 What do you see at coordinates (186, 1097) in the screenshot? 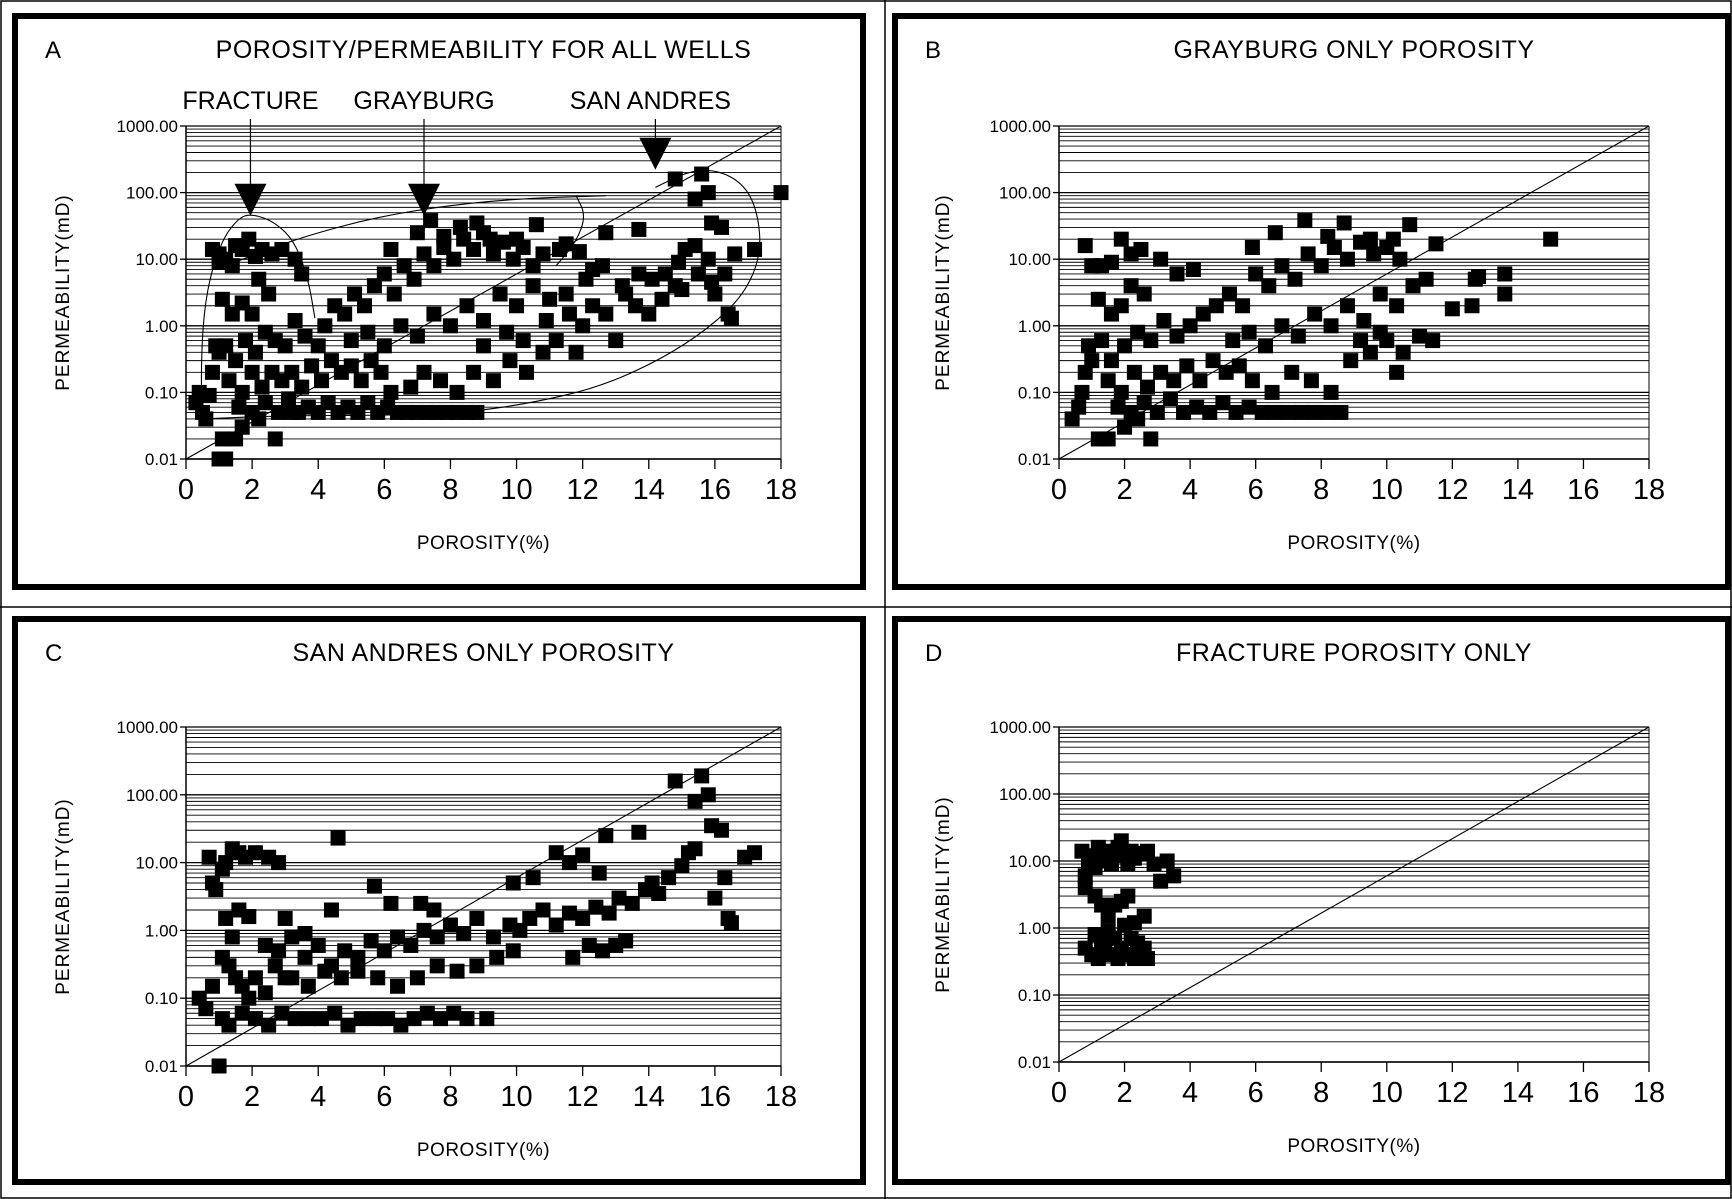
I see `x-tick-label: 0` at bounding box center [186, 1097].